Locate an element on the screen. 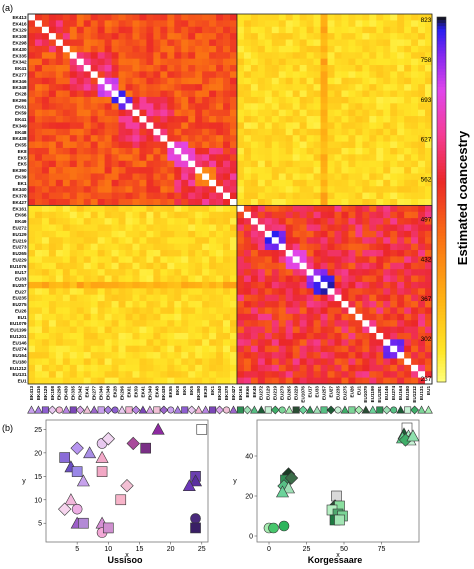 The image size is (474, 569). y-axis-label: y is located at coordinates (235, 481).